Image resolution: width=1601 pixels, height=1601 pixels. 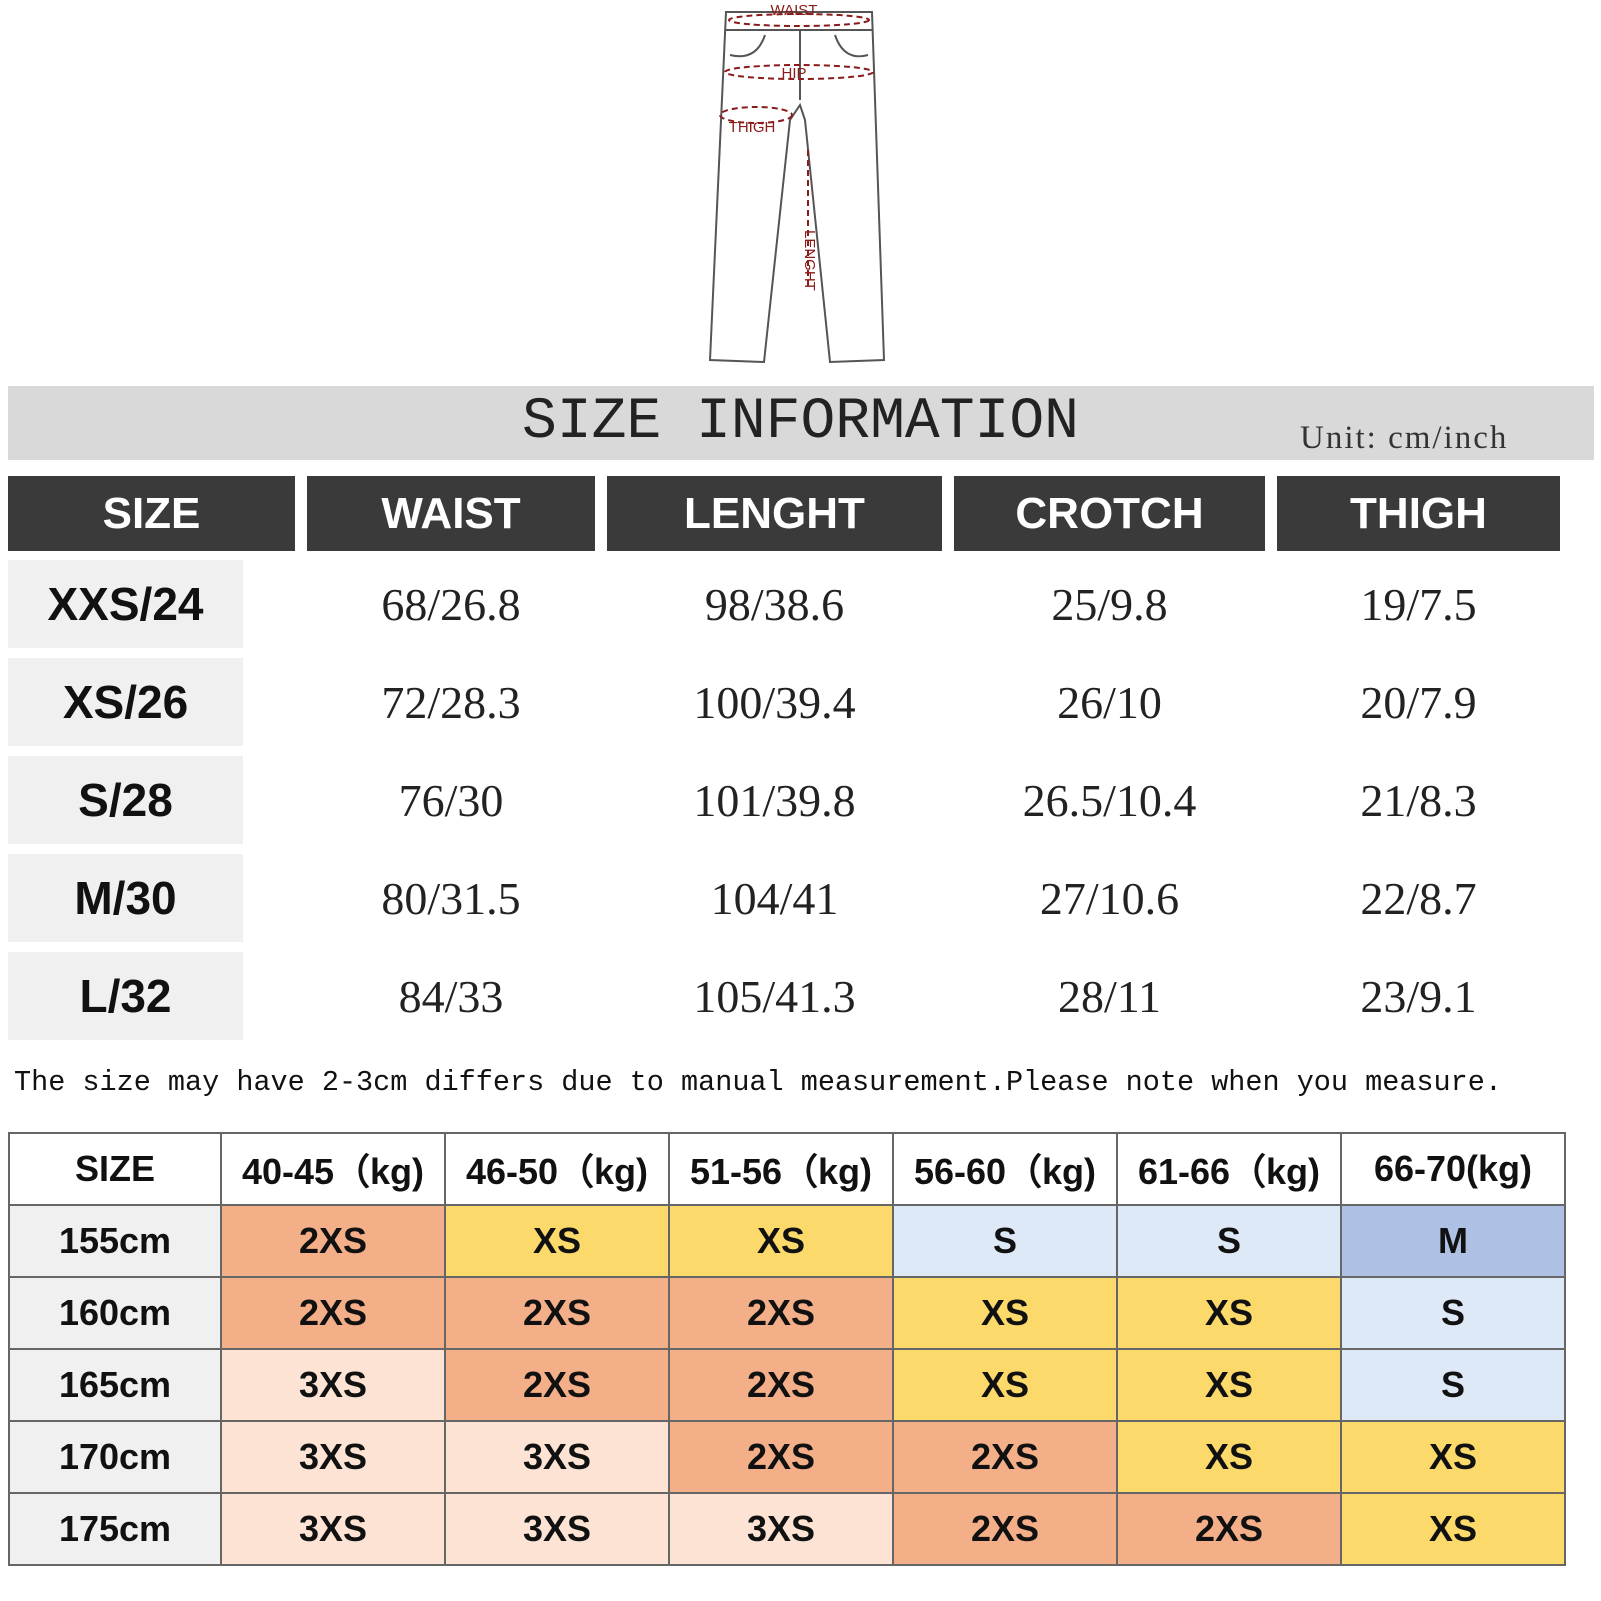 What do you see at coordinates (125, 898) in the screenshot?
I see `size-cell: M/30` at bounding box center [125, 898].